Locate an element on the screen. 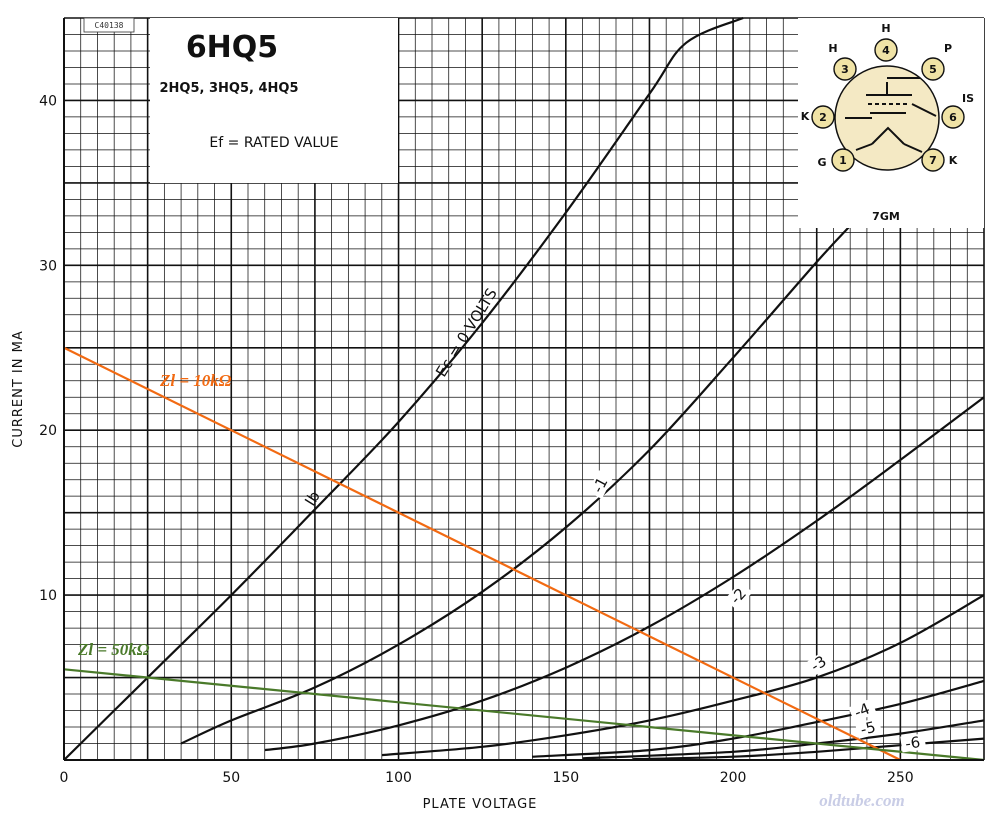 The height and width of the screenshot is (819, 998). load-line-label-50k: Zl = 50kΩ is located at coordinates (113, 649).